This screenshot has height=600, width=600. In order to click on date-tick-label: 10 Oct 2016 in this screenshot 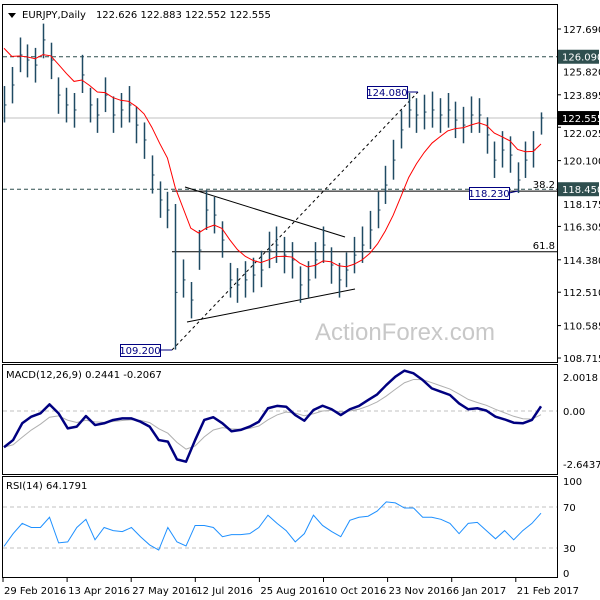, I will do `click(356, 591)`.